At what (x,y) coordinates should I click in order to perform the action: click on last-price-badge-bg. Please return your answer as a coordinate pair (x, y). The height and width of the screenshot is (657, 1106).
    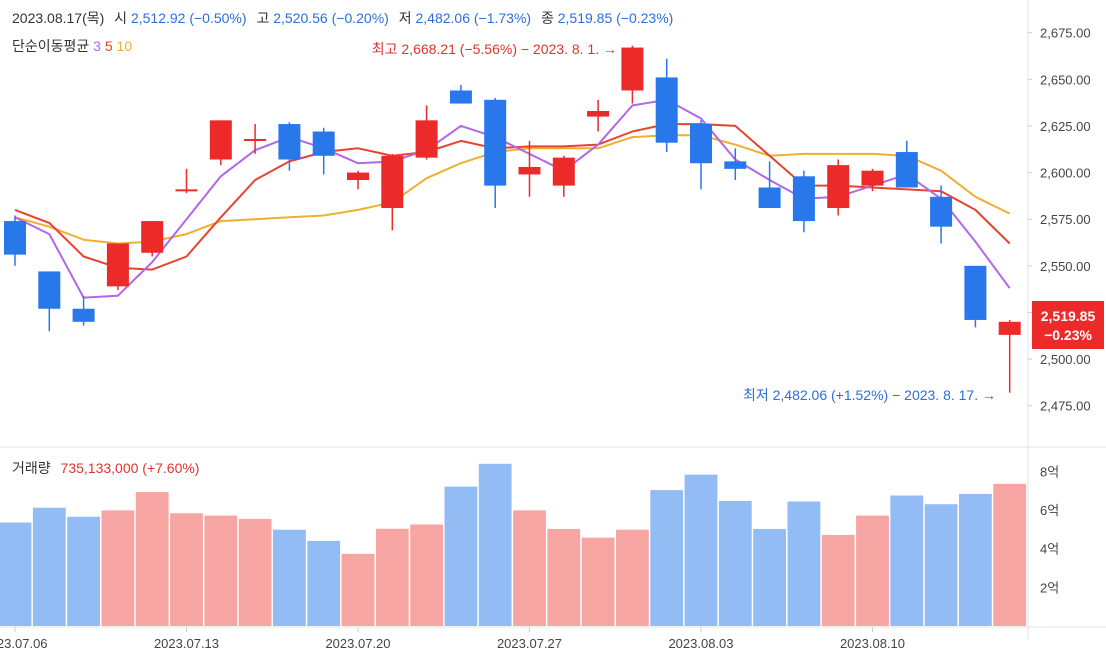
    Looking at the image, I should click on (1068, 325).